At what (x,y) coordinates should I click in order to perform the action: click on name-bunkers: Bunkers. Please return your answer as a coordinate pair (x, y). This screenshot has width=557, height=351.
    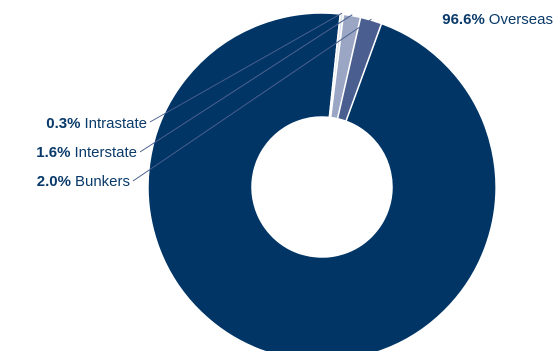
    Looking at the image, I should click on (102, 181).